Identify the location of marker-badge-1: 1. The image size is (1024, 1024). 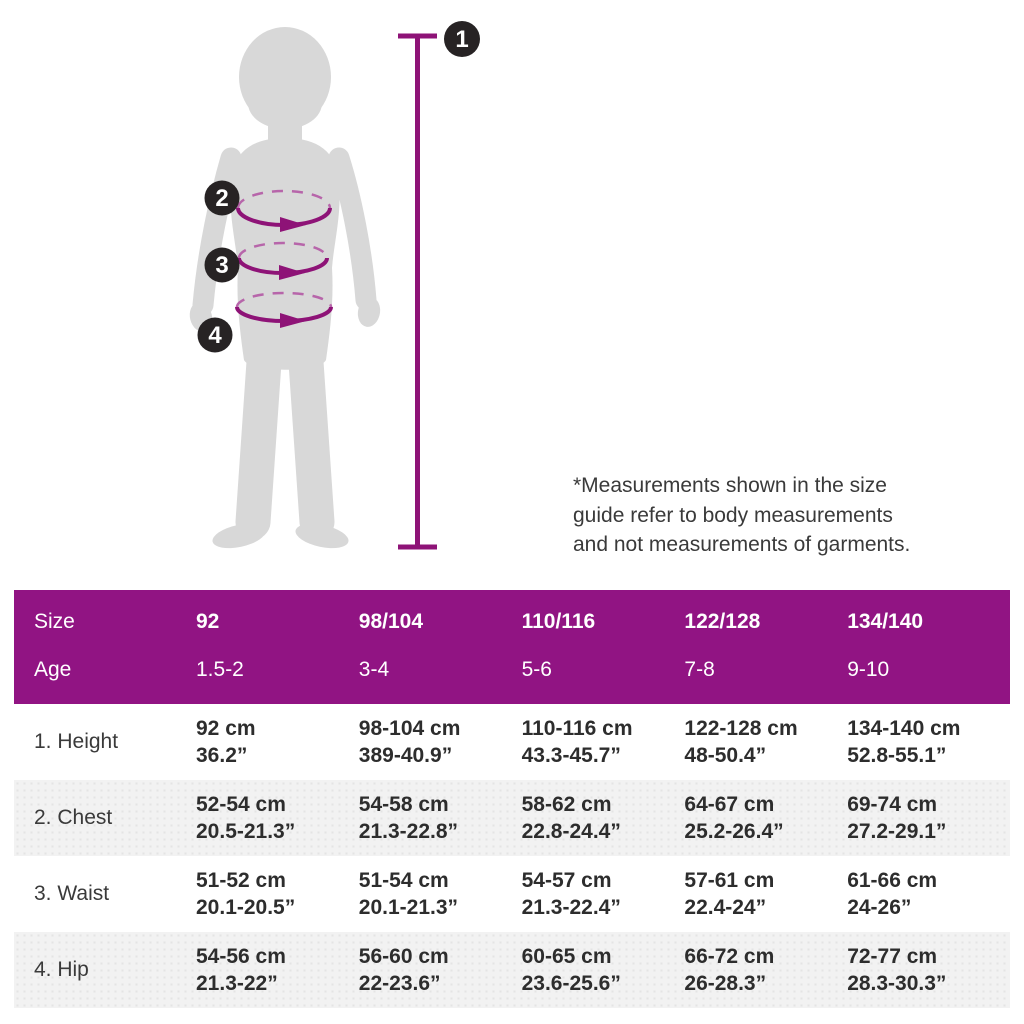
(462, 39).